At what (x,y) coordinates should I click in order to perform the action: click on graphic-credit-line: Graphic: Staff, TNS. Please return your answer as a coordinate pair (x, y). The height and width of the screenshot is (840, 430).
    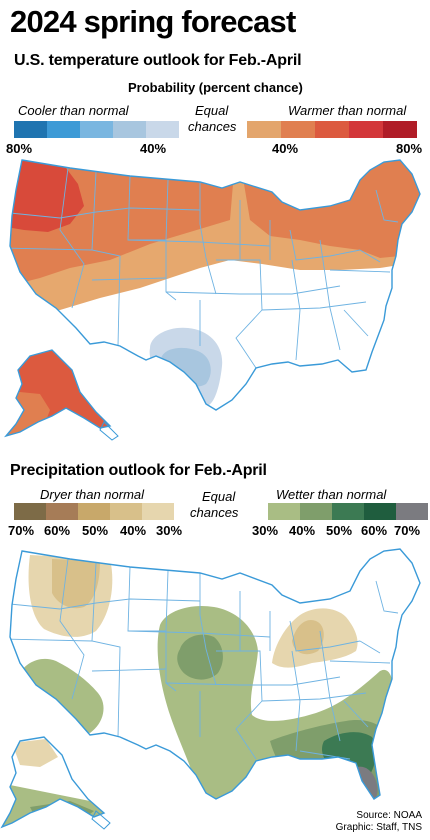
    Looking at the image, I should click on (378, 827).